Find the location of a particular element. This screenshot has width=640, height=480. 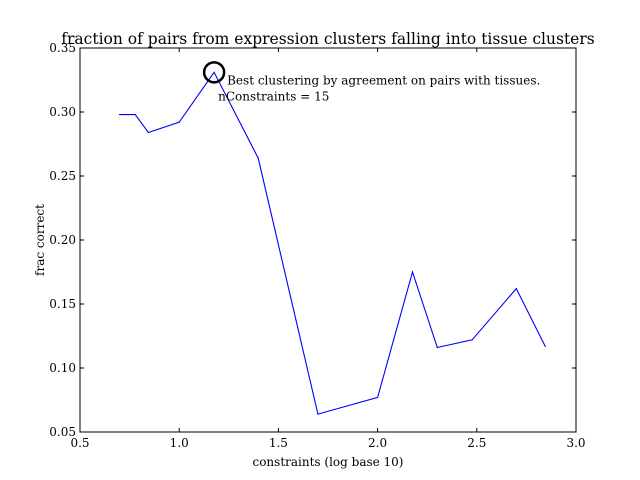

y-axis-label: frac correct is located at coordinates (40, 240).